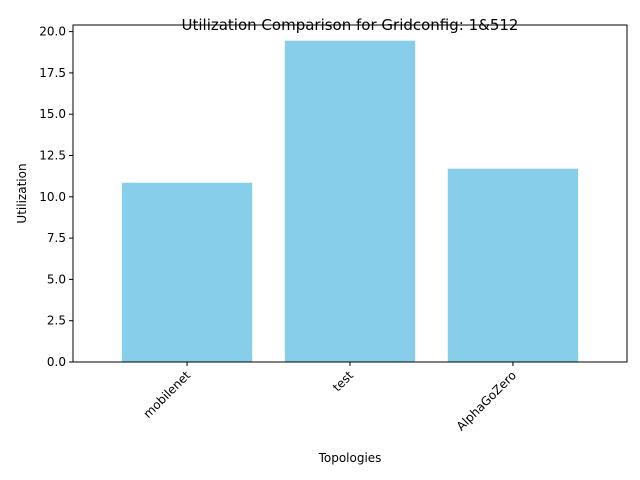 This screenshot has width=640, height=480. What do you see at coordinates (56, 362) in the screenshot?
I see `y-tick-label: 0.0` at bounding box center [56, 362].